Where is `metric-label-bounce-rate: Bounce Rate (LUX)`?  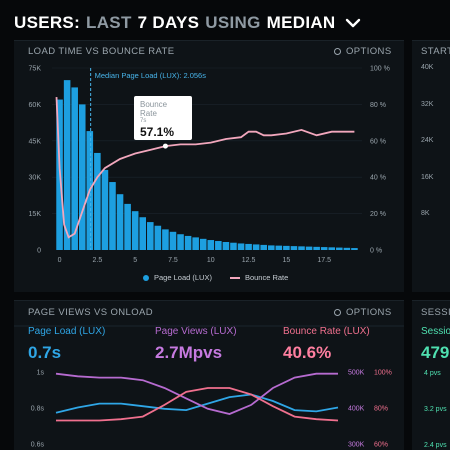 metric-label-bounce-rate: Bounce Rate (LUX) is located at coordinates (326, 331).